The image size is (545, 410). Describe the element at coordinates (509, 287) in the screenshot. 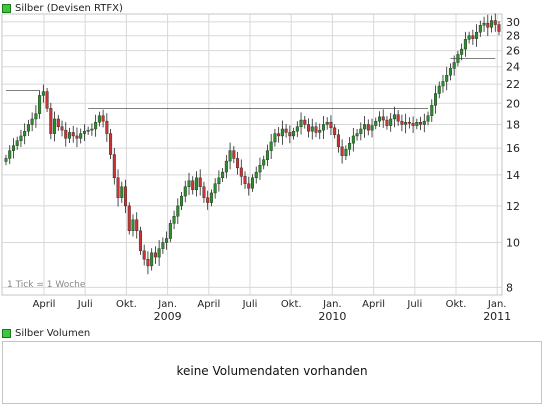

I see `y-tick-label: 8` at that location.